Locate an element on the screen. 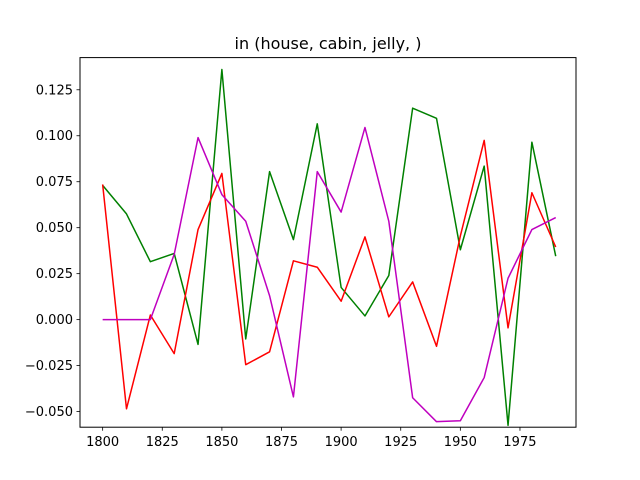  y-tick-label: 0.100 is located at coordinates (54, 136).